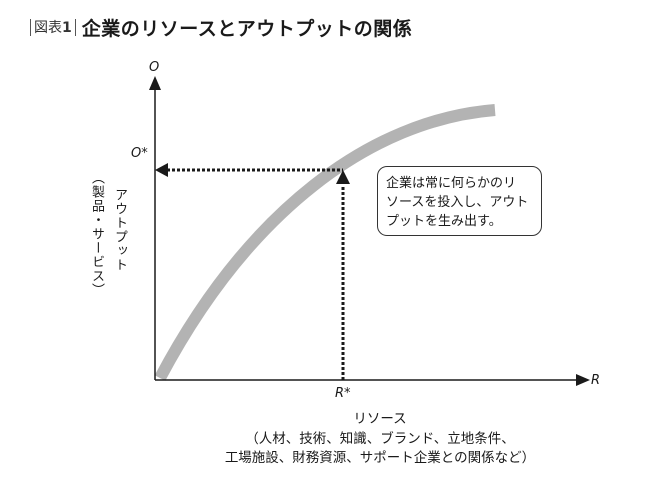  Describe the element at coordinates (139, 153) in the screenshot. I see `y-marker-label: O*` at that location.